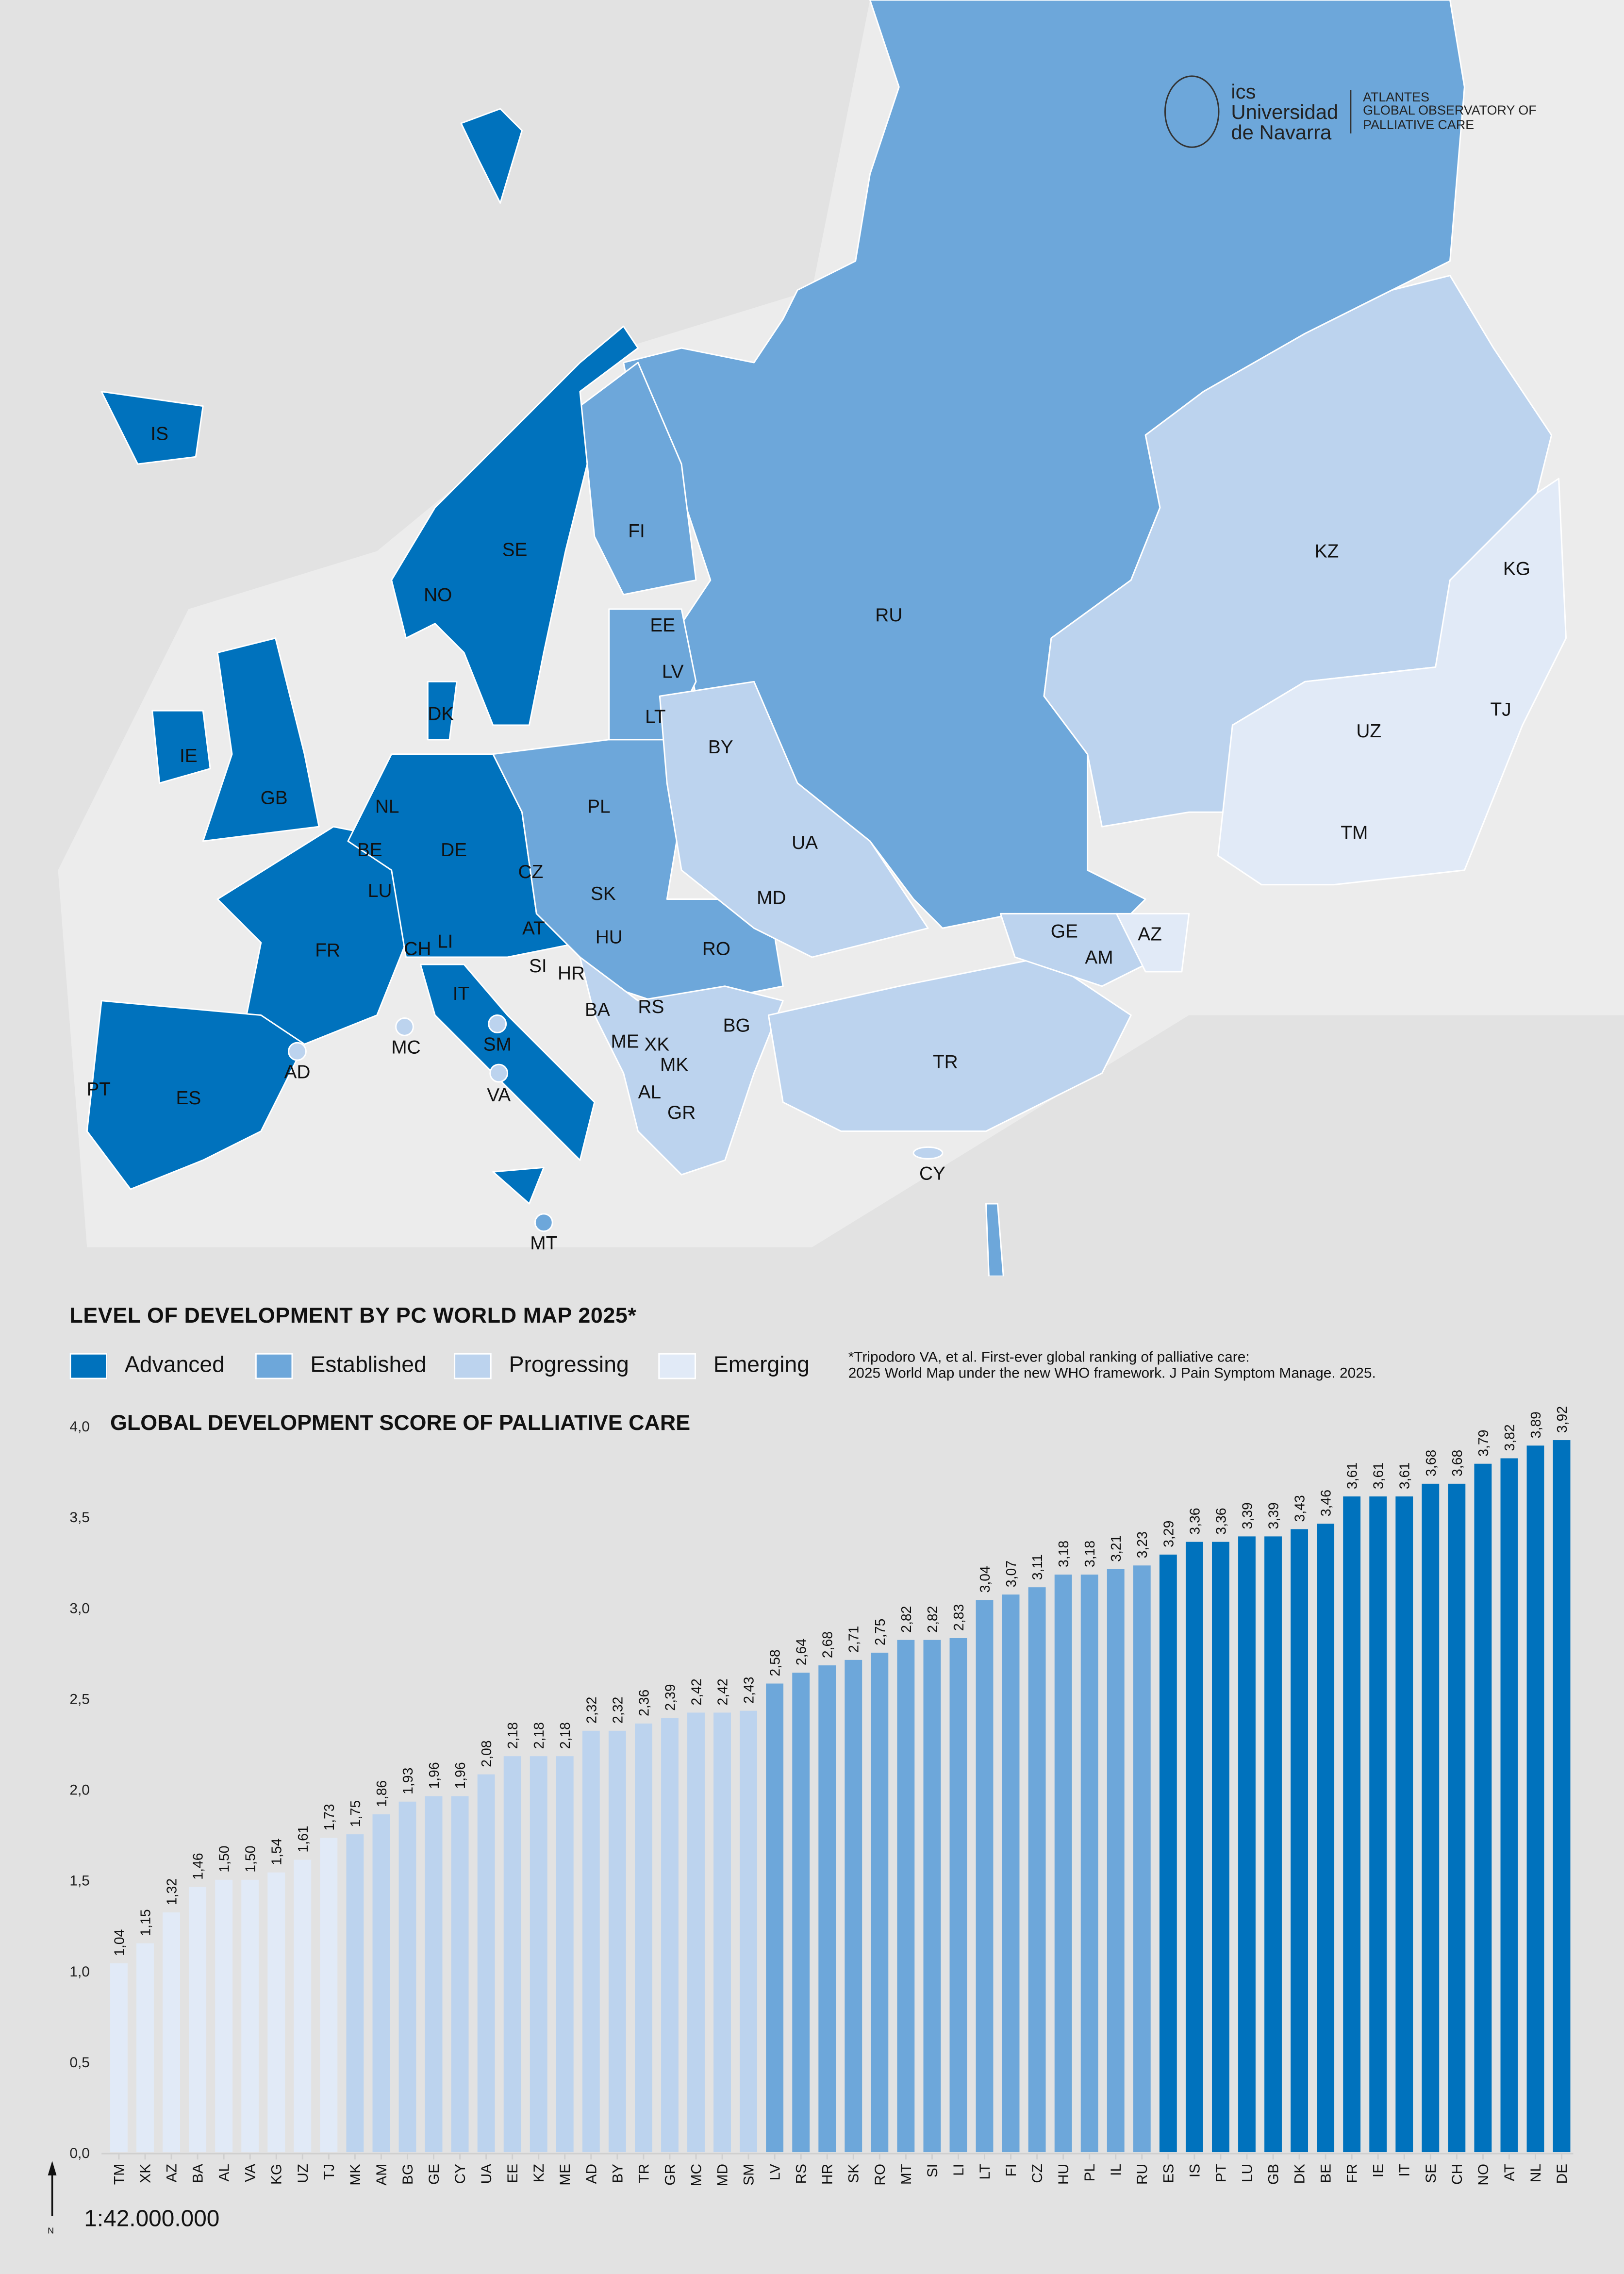 The width and height of the screenshot is (1624, 2274). Describe the element at coordinates (734, 1366) in the screenshot. I see `legend-item-emerging: Emerging` at that location.